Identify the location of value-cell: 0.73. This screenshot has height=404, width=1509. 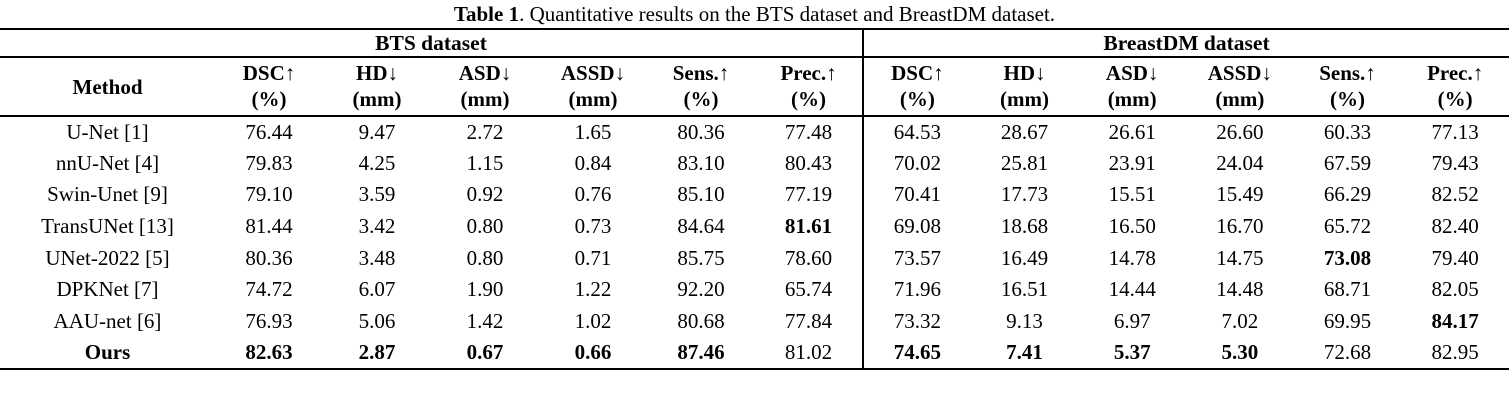
(593, 226).